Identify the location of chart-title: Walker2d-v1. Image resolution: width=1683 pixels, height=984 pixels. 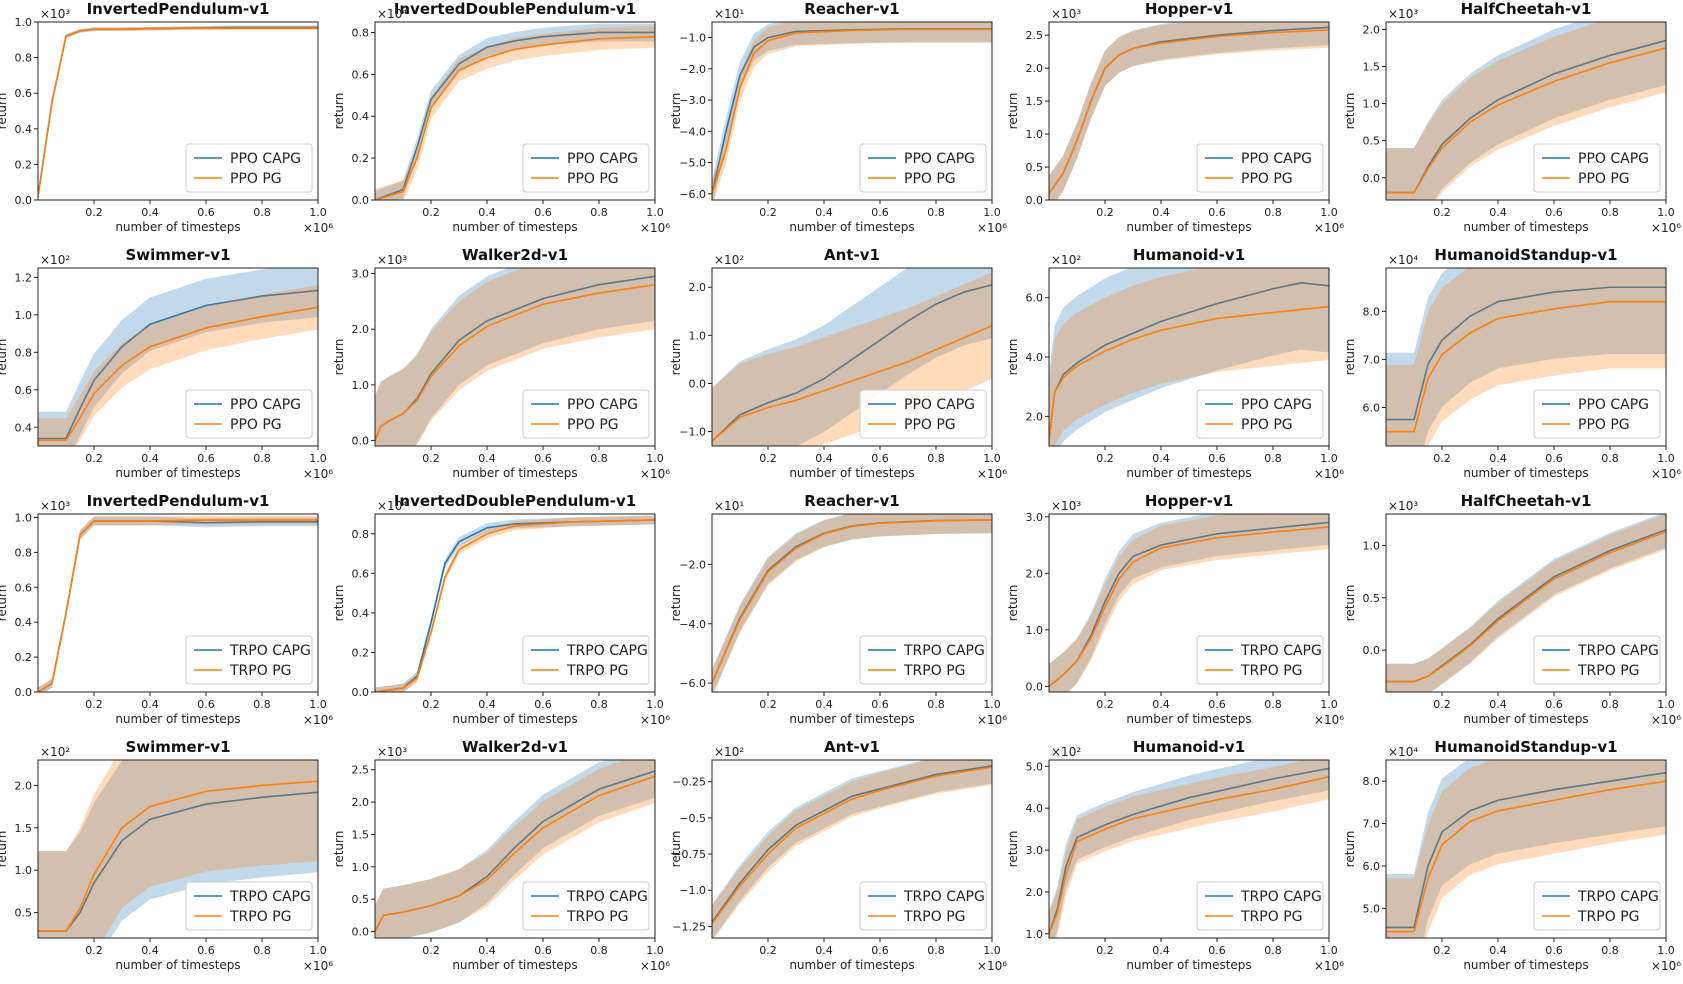
(515, 747).